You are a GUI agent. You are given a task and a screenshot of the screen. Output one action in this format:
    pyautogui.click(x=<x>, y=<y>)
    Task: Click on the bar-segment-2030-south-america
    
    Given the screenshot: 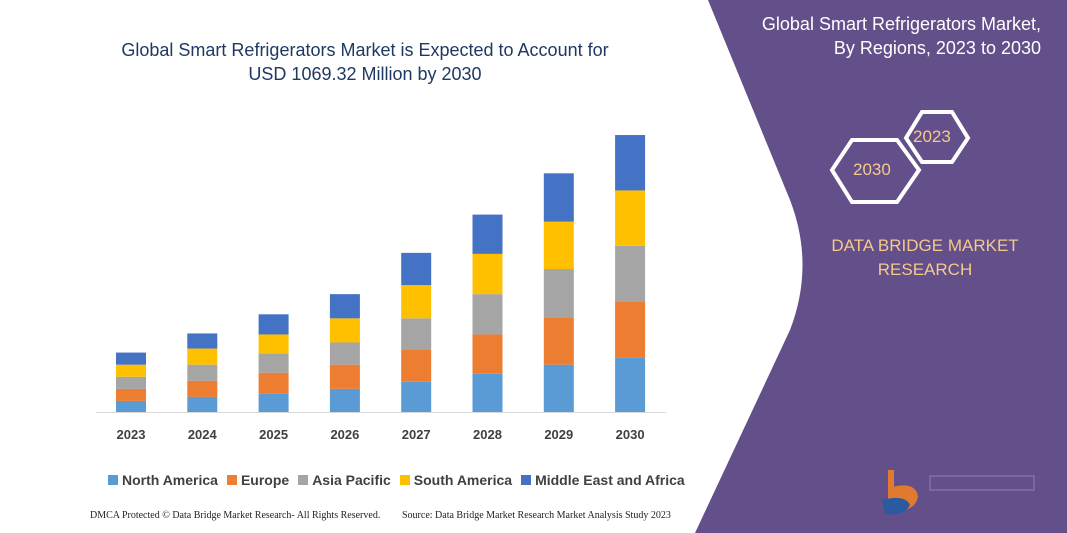 What is the action you would take?
    pyautogui.click(x=630, y=218)
    